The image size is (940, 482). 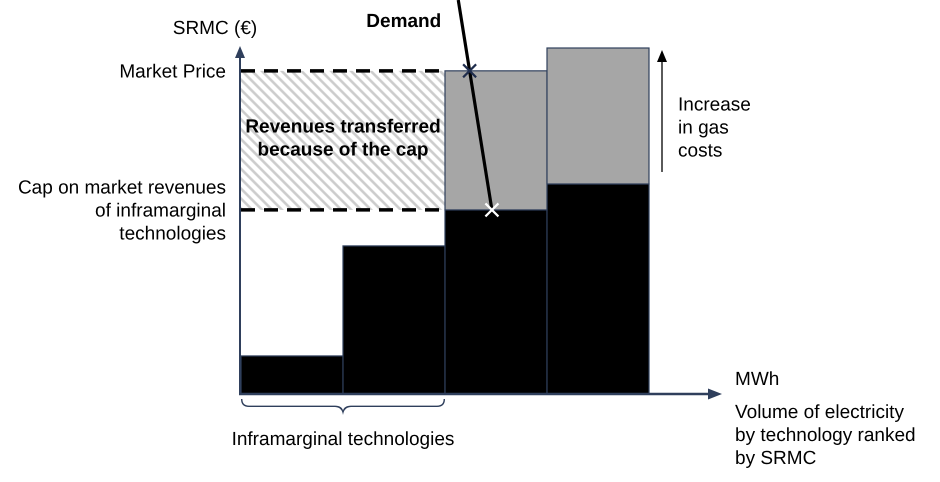 I want to click on y-axis-title: SRMC (€), so click(x=215, y=28).